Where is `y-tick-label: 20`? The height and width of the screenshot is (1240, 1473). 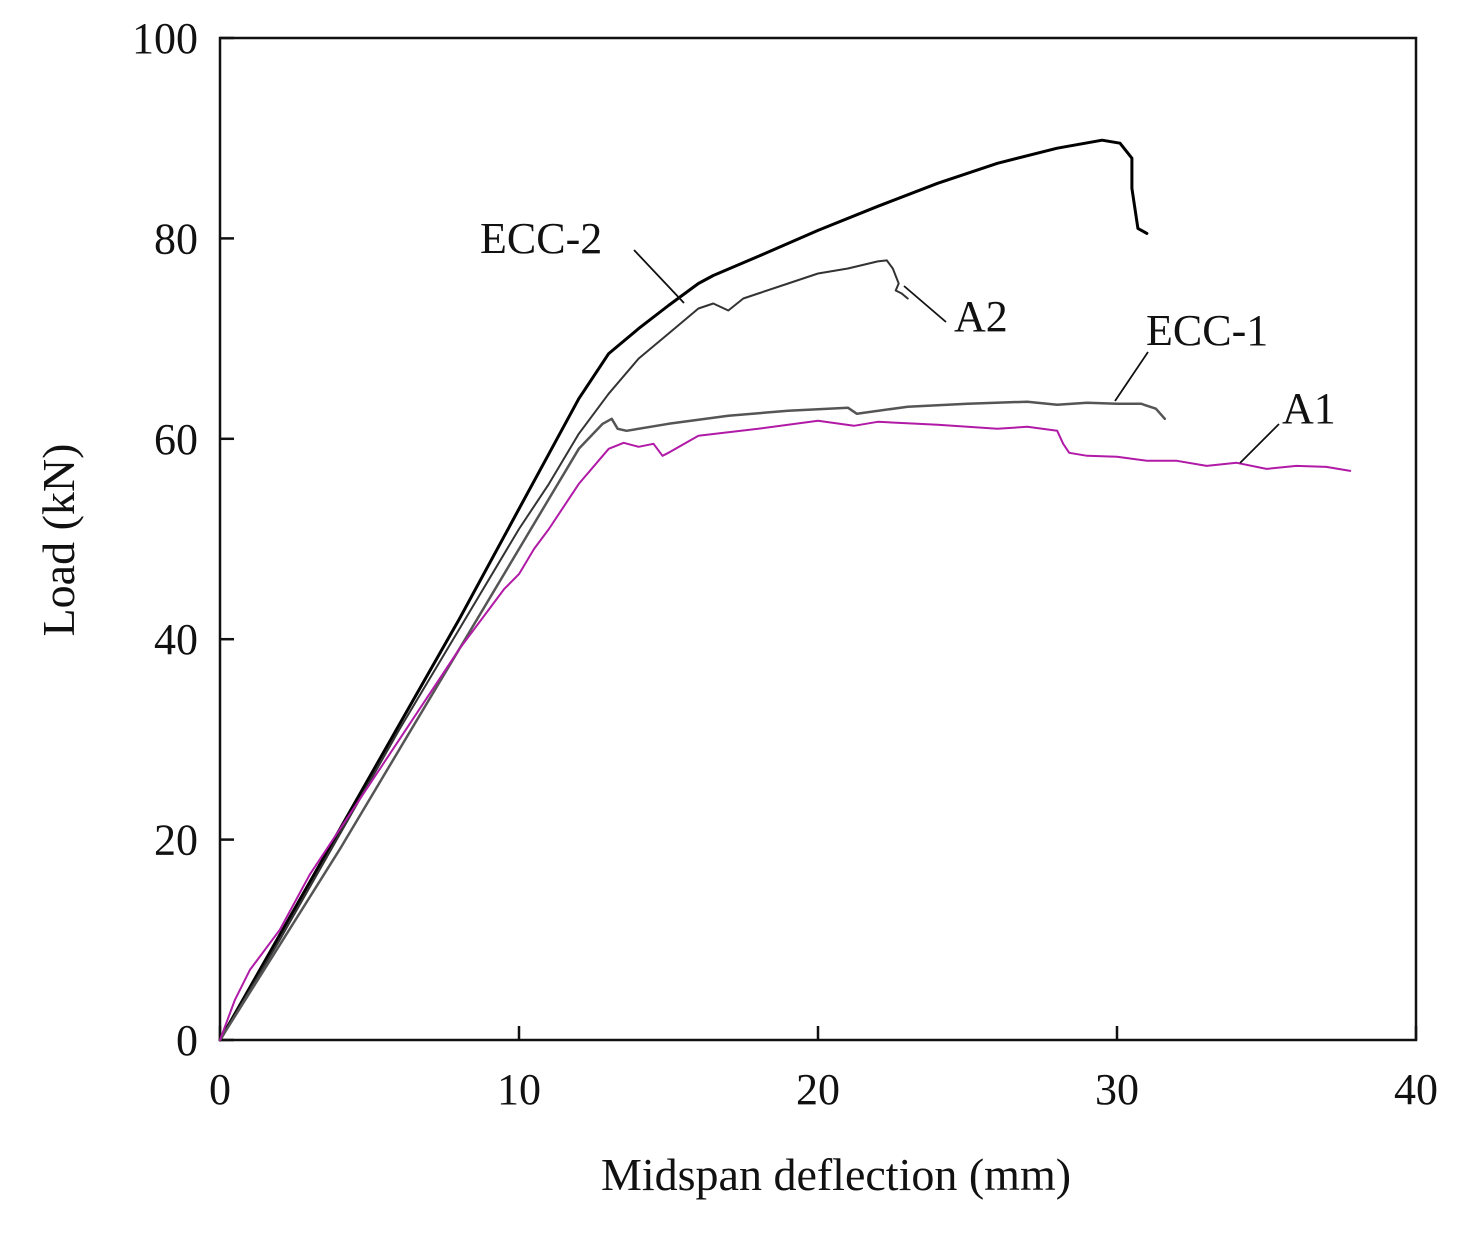
y-tick-label: 20 is located at coordinates (176, 840).